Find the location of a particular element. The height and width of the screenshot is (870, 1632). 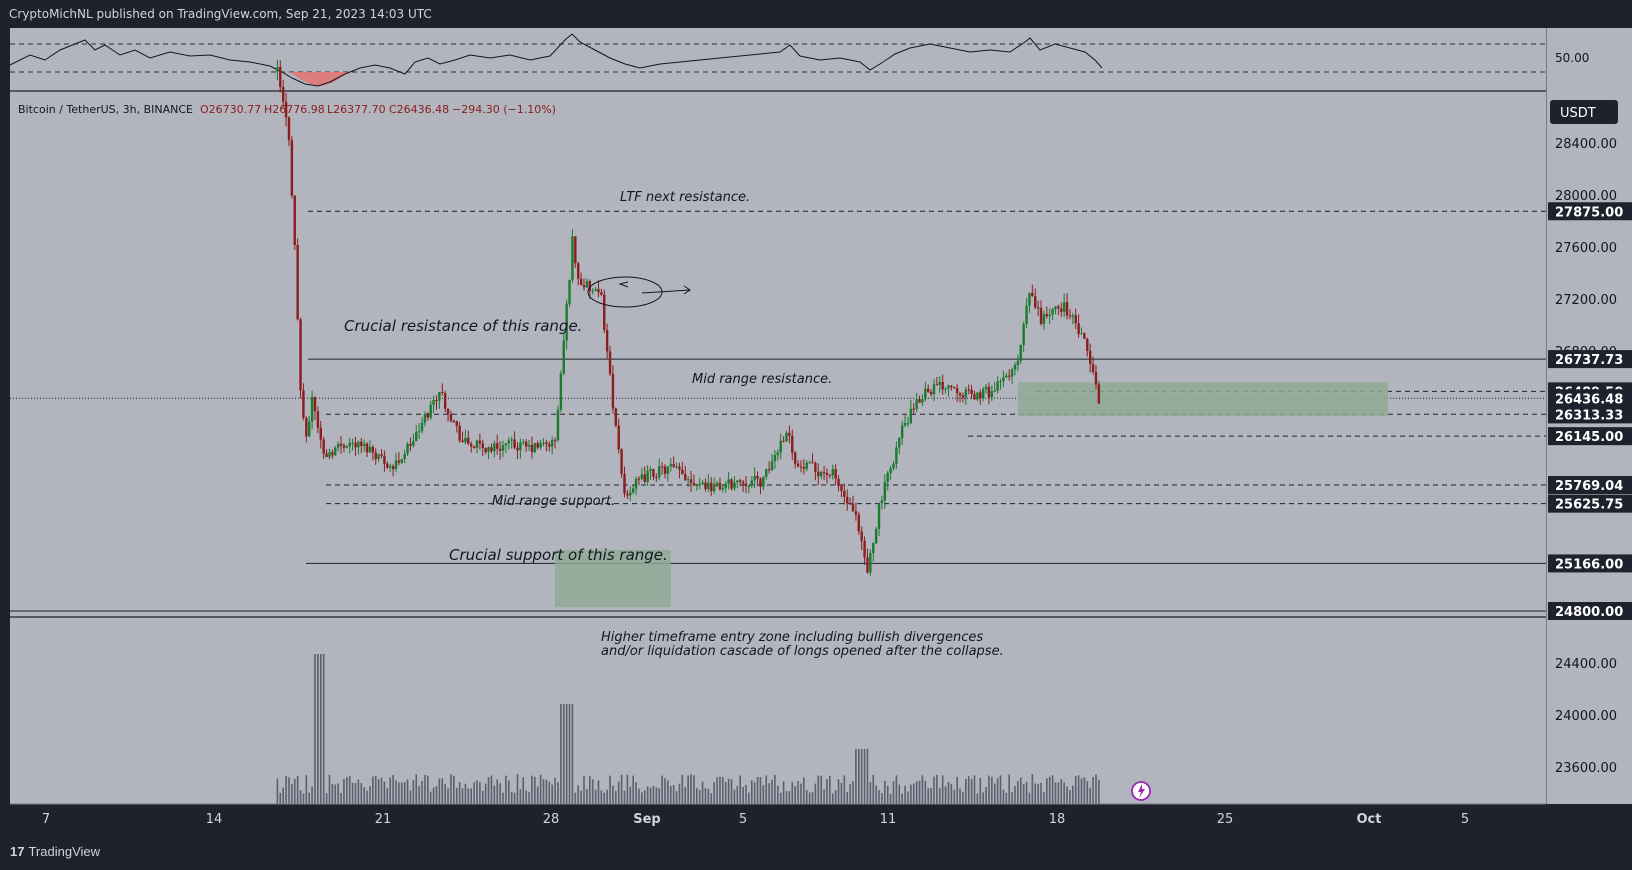

tradingview-brand: 17 TradingView is located at coordinates (55, 851).